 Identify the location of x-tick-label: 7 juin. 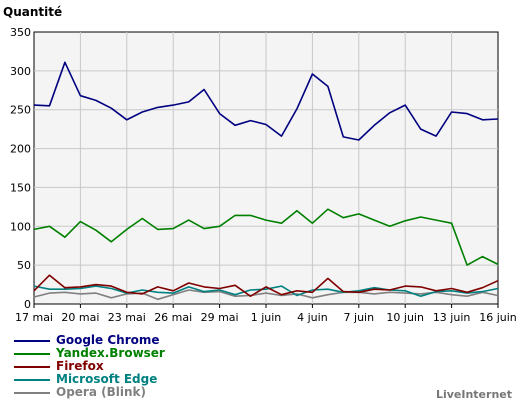
(359, 317).